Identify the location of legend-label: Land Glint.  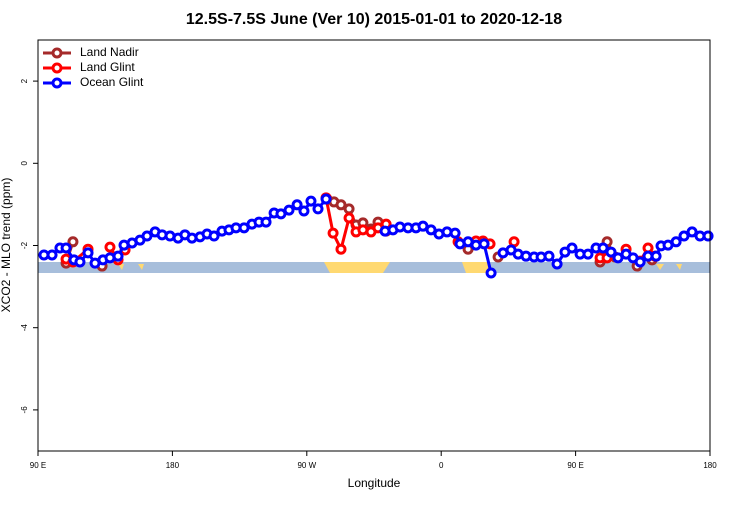
(107, 67).